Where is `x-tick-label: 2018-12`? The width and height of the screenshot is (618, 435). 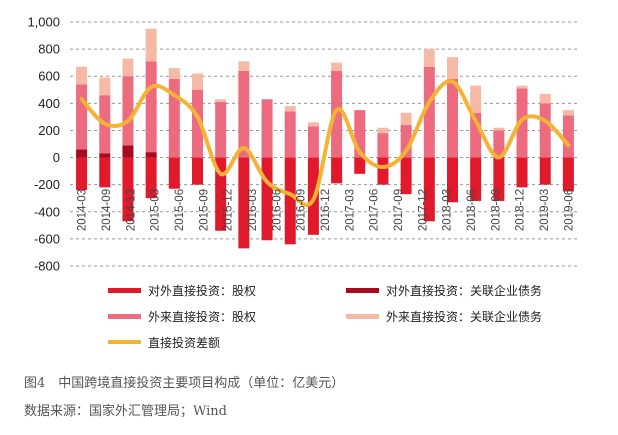
x-tick-label: 2018-12 is located at coordinates (521, 210).